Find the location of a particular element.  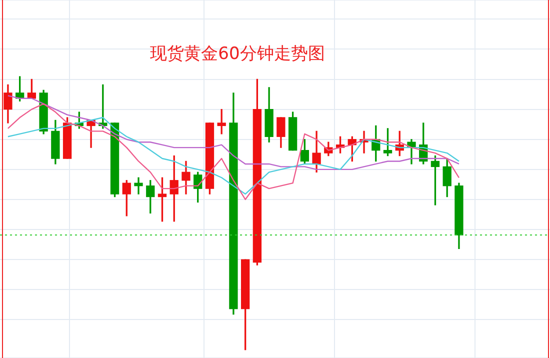

chart-title: 现货黄金60分钟走势图 is located at coordinates (237, 54).